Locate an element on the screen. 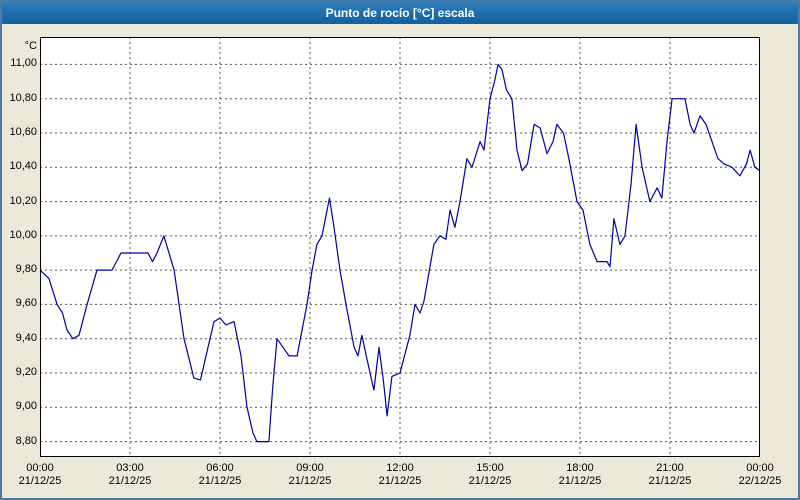 This screenshot has width=800, height=500. x-axis-tick: 12:00 21/12/25 is located at coordinates (400, 475).